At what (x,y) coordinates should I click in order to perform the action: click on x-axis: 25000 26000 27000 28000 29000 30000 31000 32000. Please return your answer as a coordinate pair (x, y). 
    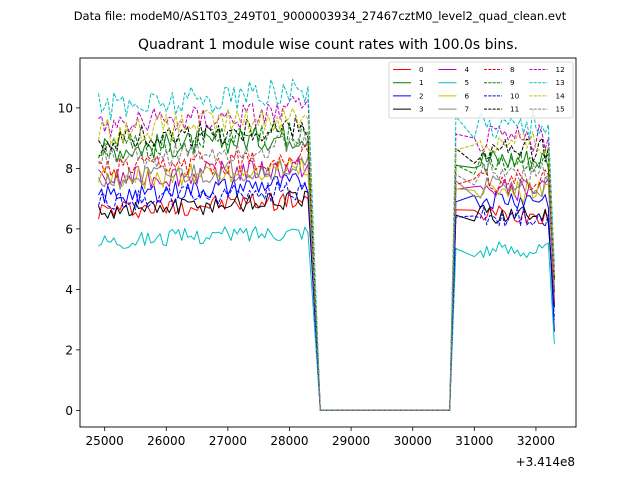
    Looking at the image, I should click on (320, 437).